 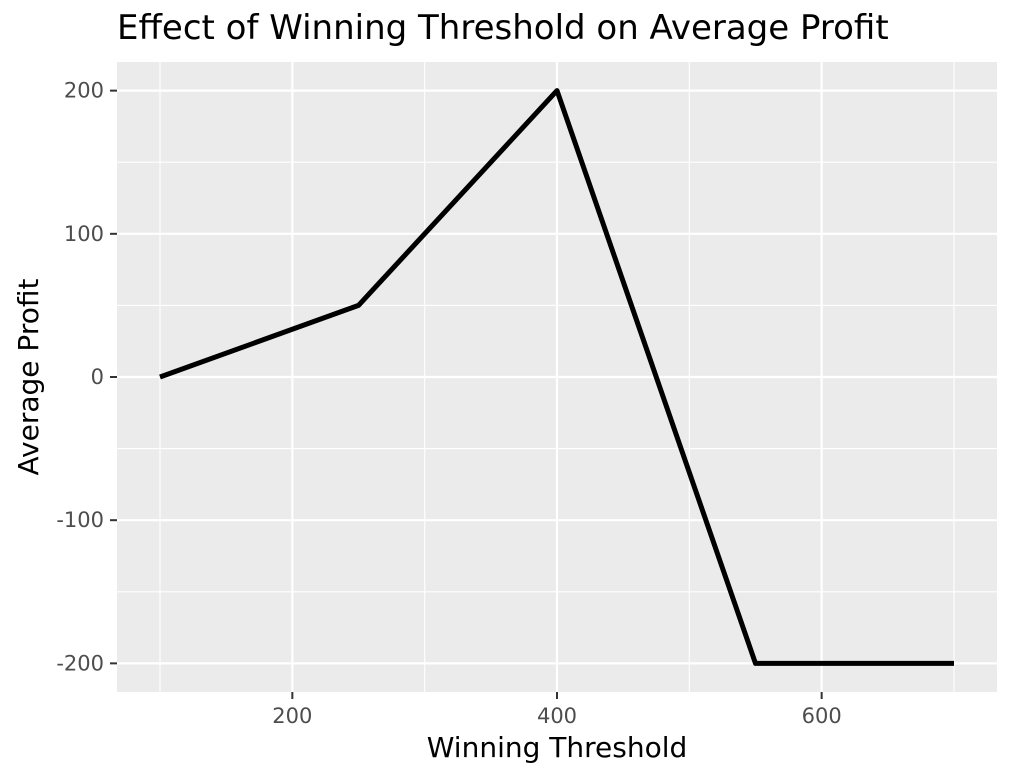 What do you see at coordinates (292, 716) in the screenshot?
I see `x-tick-label: 200` at bounding box center [292, 716].